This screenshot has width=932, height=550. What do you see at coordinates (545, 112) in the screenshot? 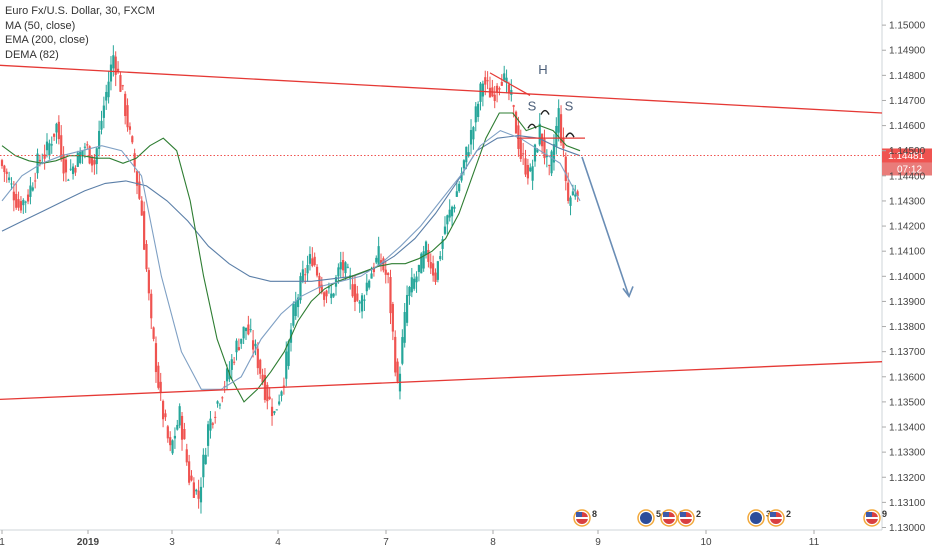
I see `shoulder-arc` at bounding box center [545, 112].